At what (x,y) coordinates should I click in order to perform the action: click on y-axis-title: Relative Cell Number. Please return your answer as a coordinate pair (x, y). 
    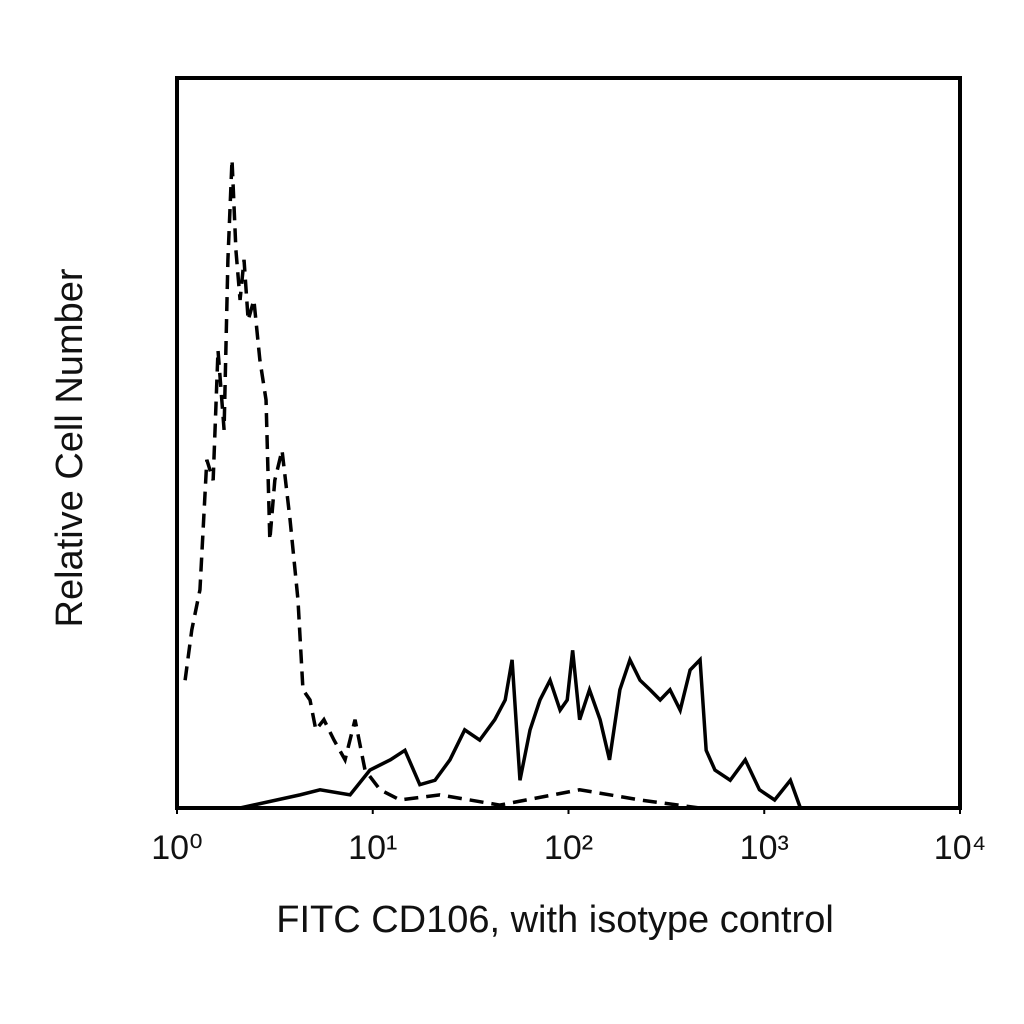
    Looking at the image, I should click on (70, 447).